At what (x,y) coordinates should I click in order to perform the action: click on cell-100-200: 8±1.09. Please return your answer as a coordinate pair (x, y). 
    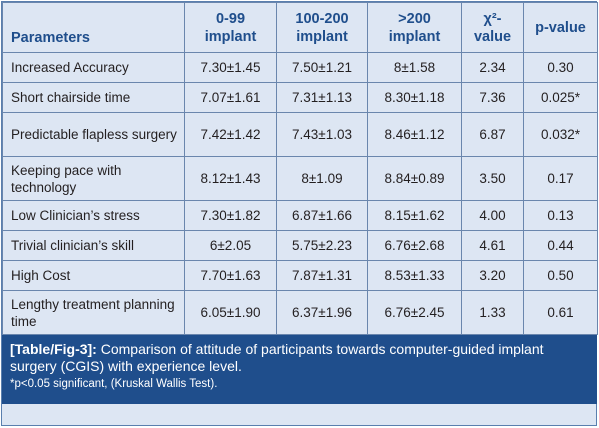
    Looking at the image, I should click on (322, 178).